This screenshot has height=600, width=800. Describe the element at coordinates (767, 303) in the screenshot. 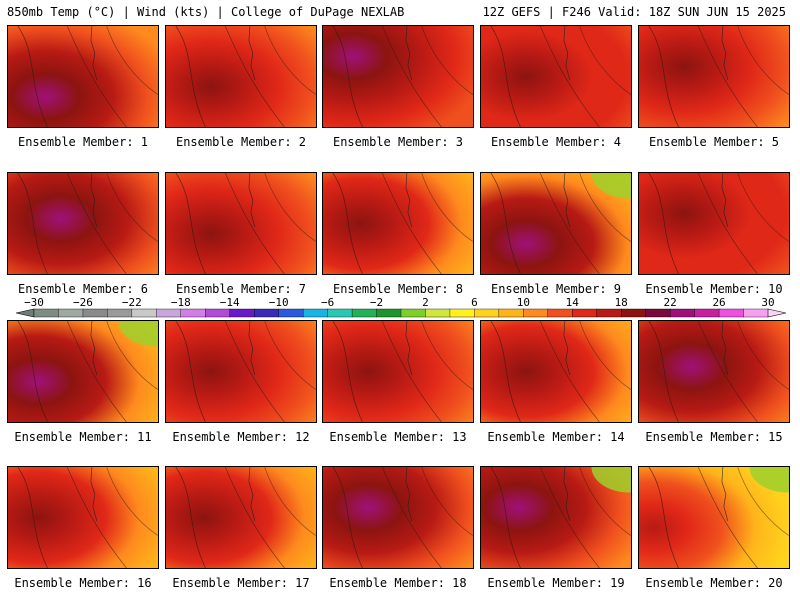

I see `colorbar-tick-label: 30` at that location.